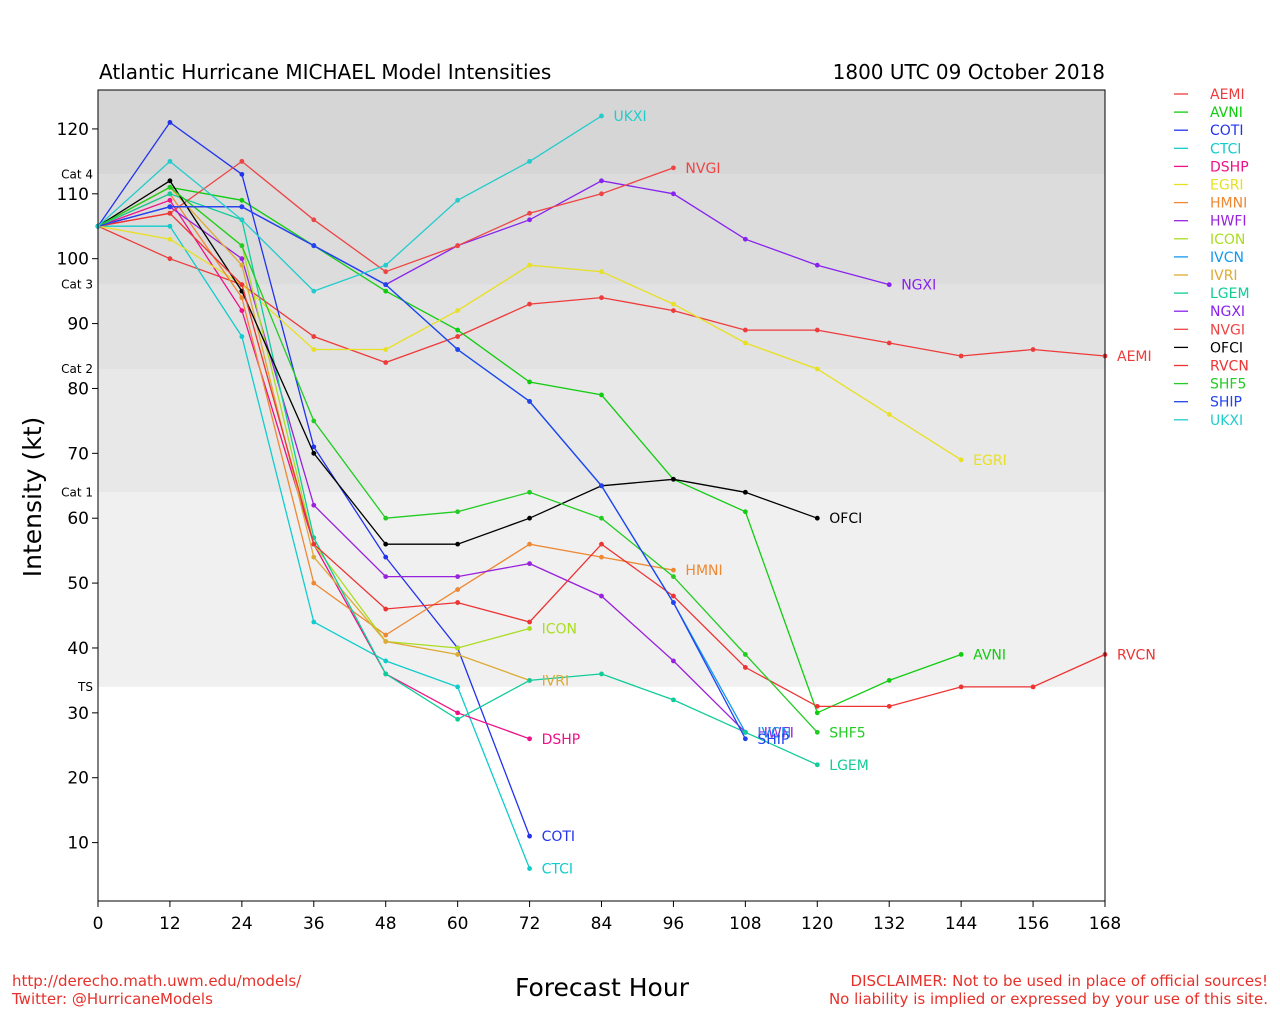 This screenshot has height=1024, width=1280. Describe the element at coordinates (78, 649) in the screenshot. I see `y-tick-label: 40` at that location.